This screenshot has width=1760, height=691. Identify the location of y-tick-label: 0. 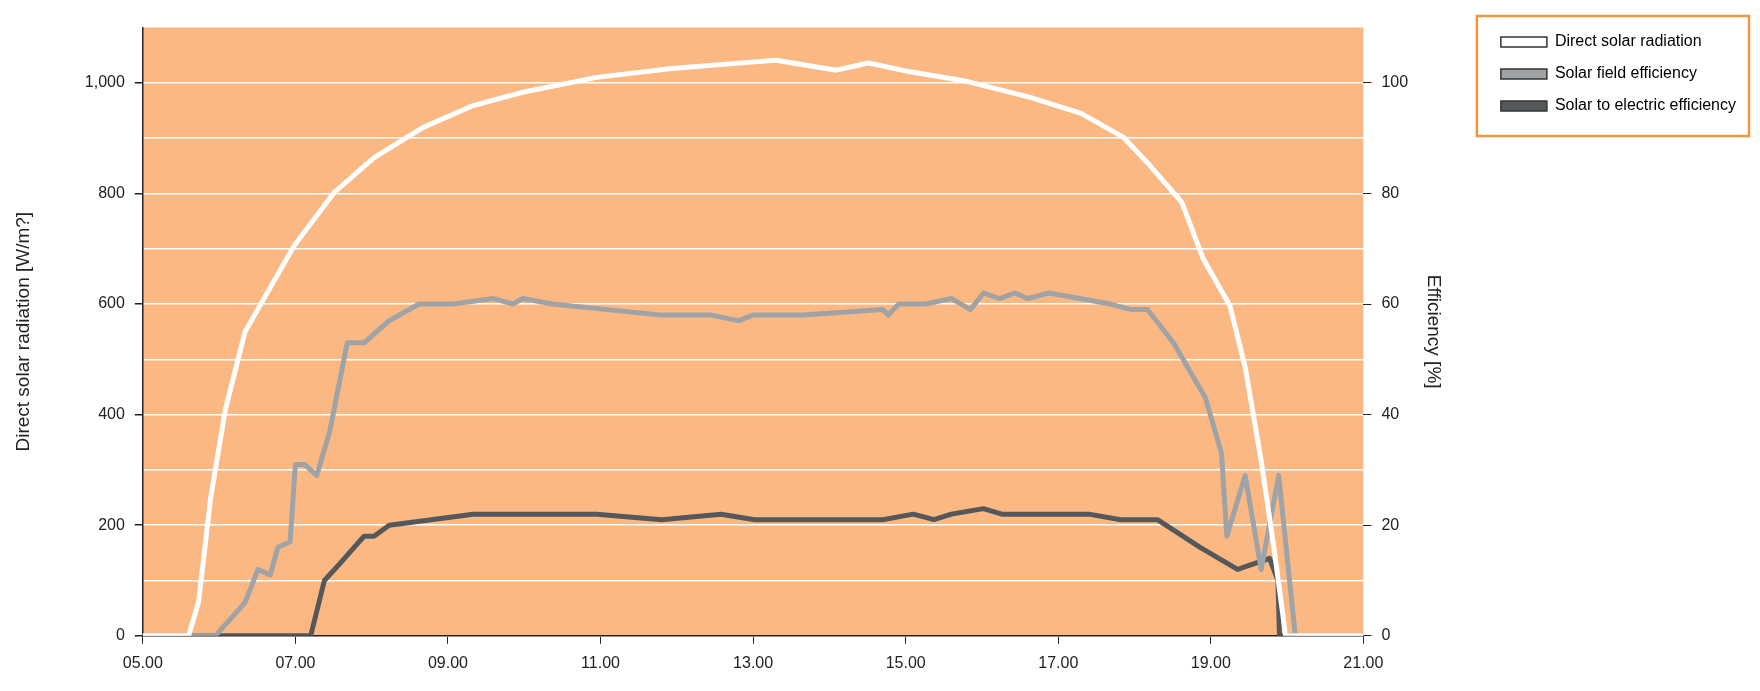
(120, 635).